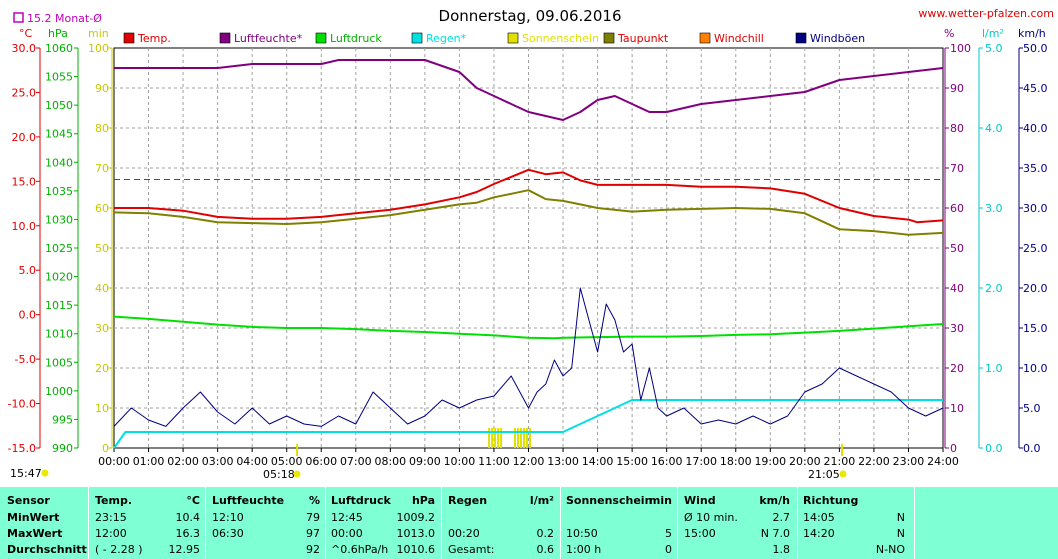  Describe the element at coordinates (102, 248) in the screenshot. I see `minutes-axis-tick-label: 50` at that location.